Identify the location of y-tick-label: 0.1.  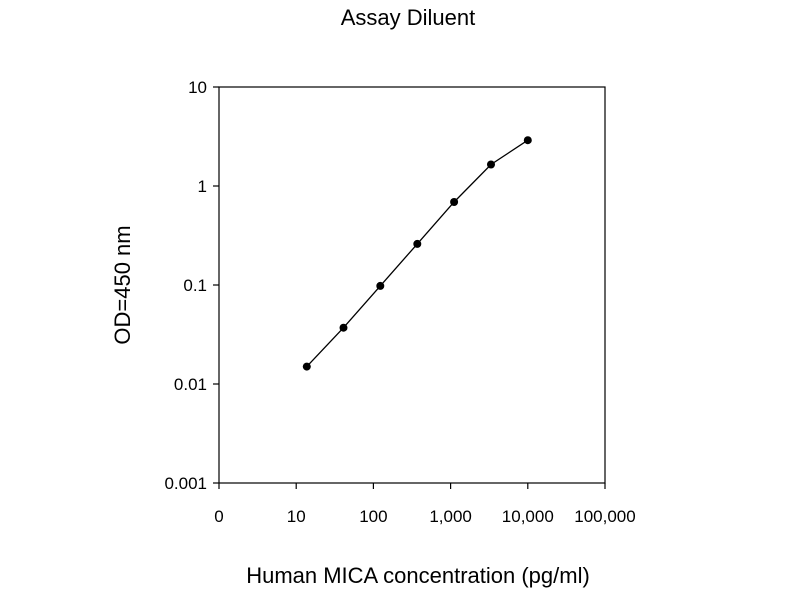
(195, 285).